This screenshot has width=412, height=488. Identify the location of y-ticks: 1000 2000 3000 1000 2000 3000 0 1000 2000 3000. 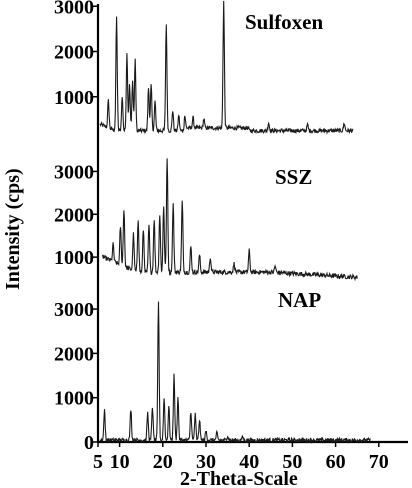
(76, 227).